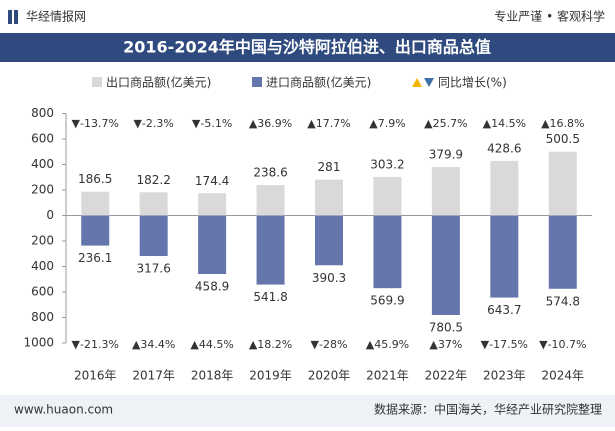  Describe the element at coordinates (562, 123) in the screenshot. I see `growth-label: ▲16.8%` at that location.